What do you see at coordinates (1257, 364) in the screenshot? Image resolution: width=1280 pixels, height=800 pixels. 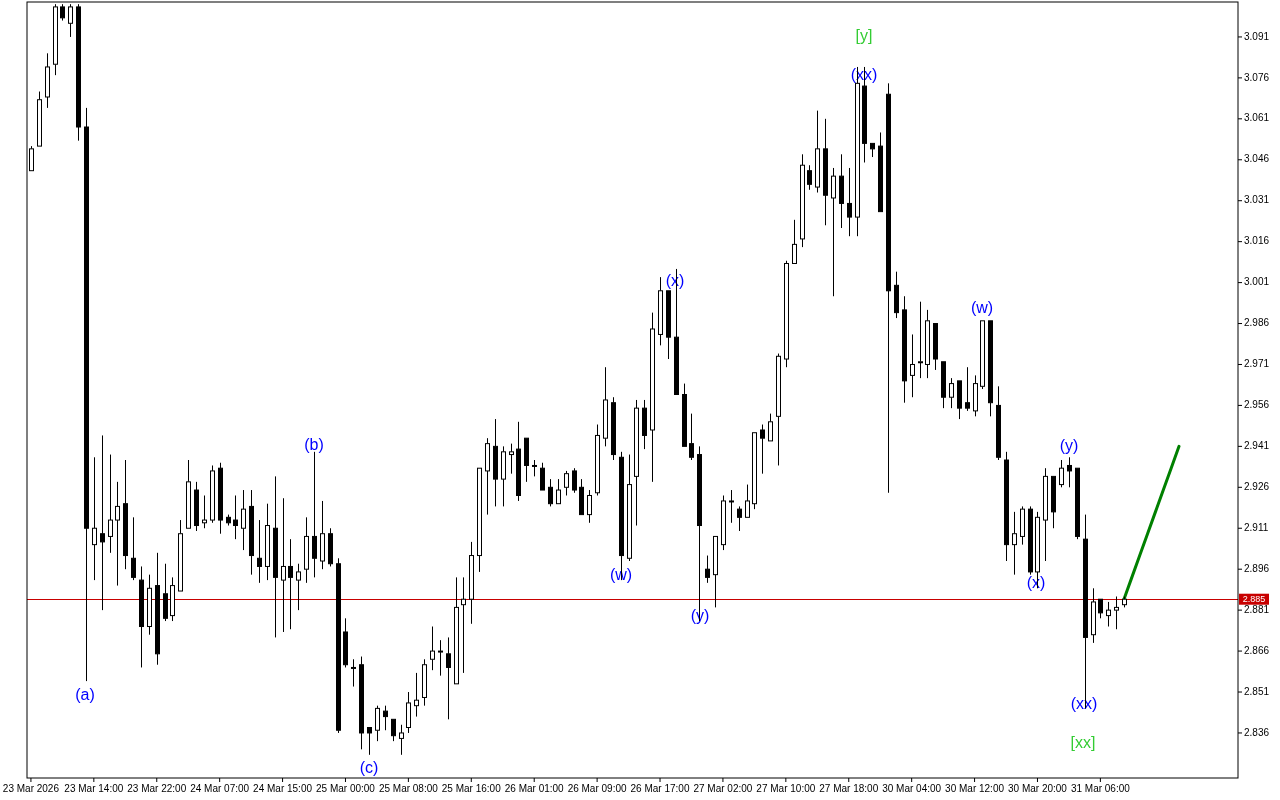 I see `y-tick-label: 2.971` at bounding box center [1257, 364].